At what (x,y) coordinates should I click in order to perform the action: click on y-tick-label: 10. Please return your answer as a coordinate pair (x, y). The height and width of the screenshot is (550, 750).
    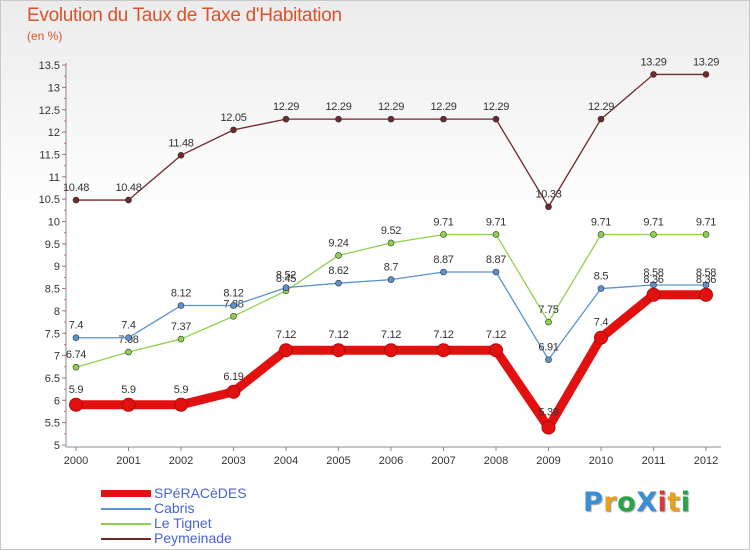
    Looking at the image, I should click on (54, 223).